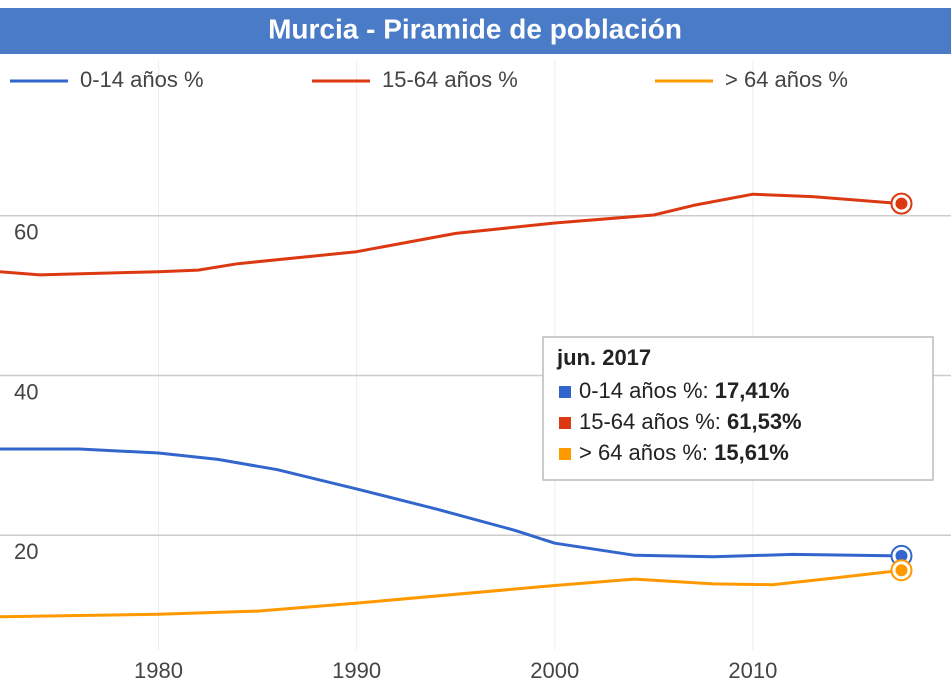 The height and width of the screenshot is (686, 951). What do you see at coordinates (26, 391) in the screenshot?
I see `y-tick-label: 40` at bounding box center [26, 391].